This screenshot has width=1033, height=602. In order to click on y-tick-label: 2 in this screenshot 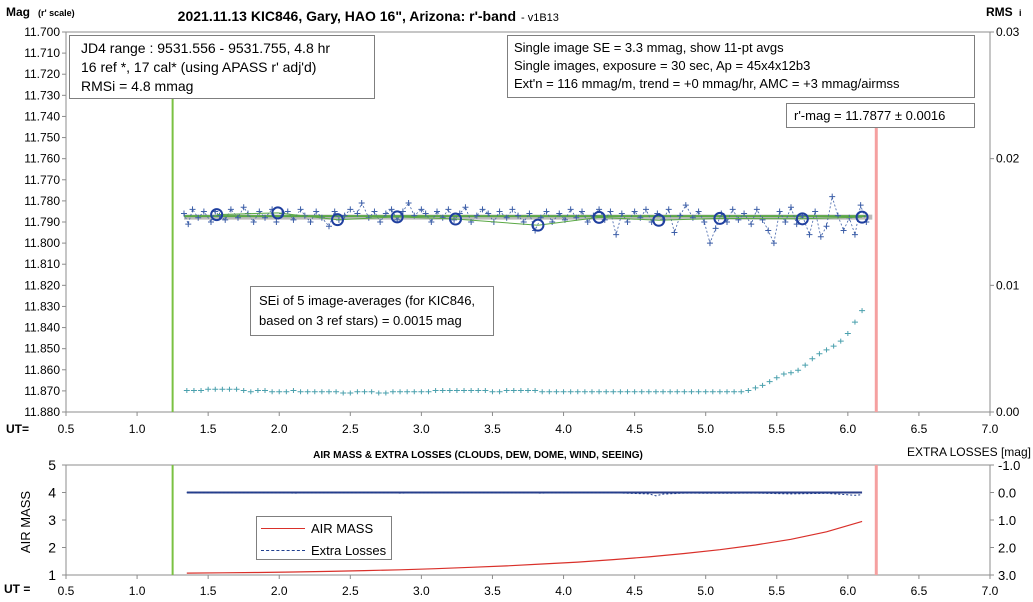, I will do `click(52, 548)`.